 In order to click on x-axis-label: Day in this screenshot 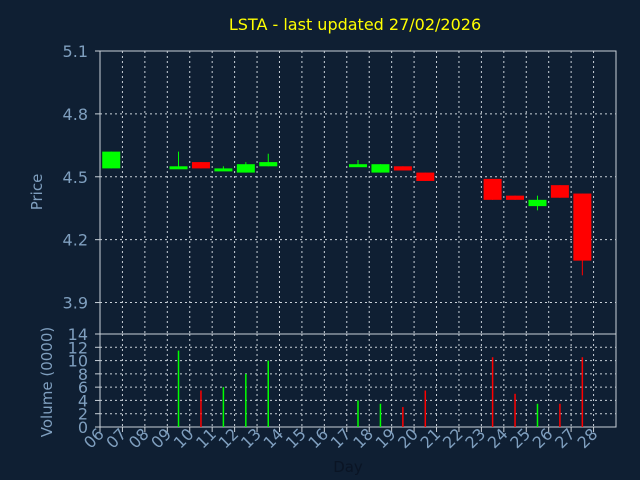, I will do `click(348, 467)`.